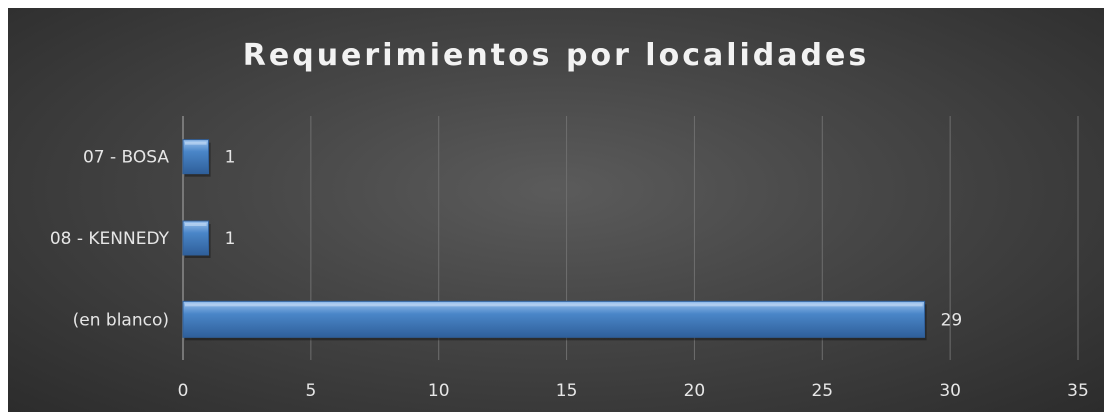 Image resolution: width=1109 pixels, height=412 pixels. I want to click on x-tick-label: 15, so click(567, 391).